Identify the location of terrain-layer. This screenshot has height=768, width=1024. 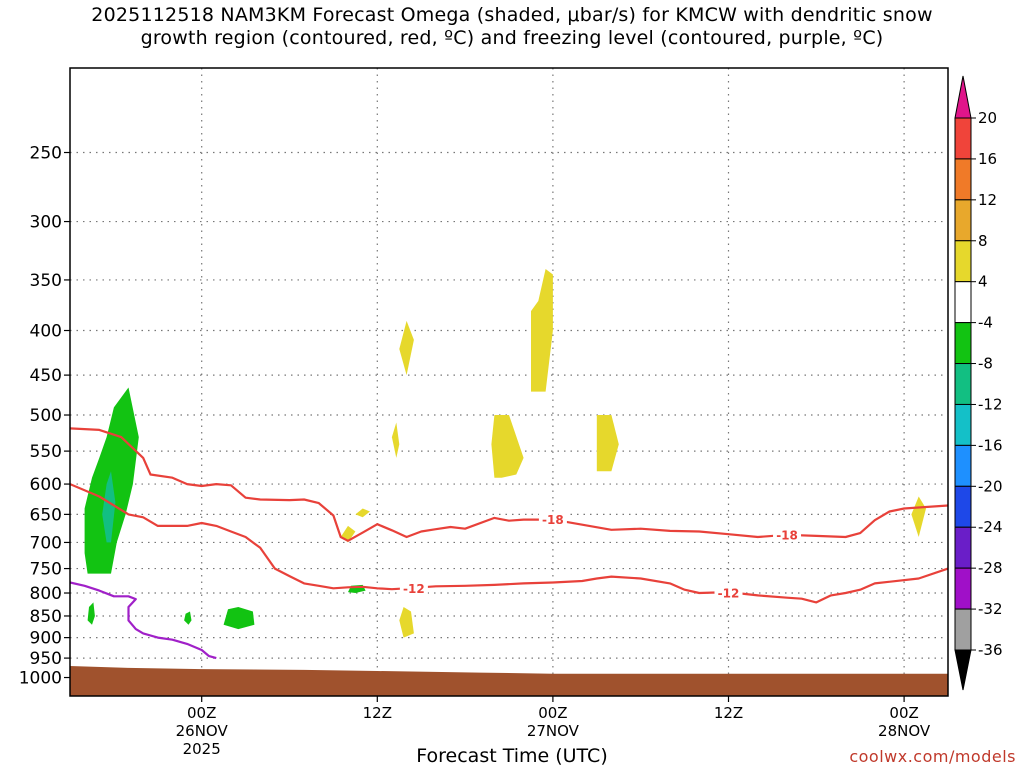
(509, 681).